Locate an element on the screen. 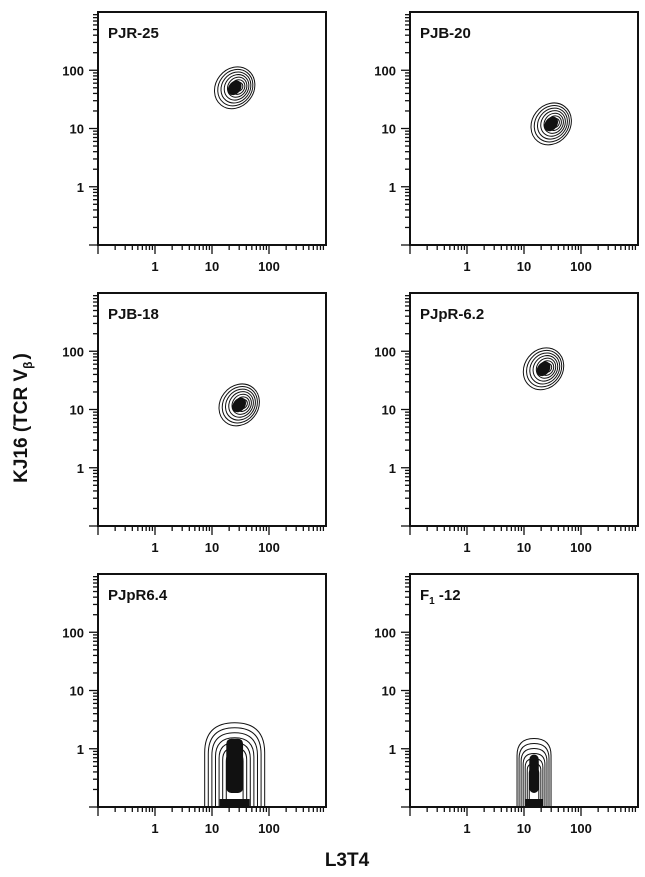  panel-pjb-20: PJB-20 1 10 100 1 10 100 is located at coordinates (506, 142).